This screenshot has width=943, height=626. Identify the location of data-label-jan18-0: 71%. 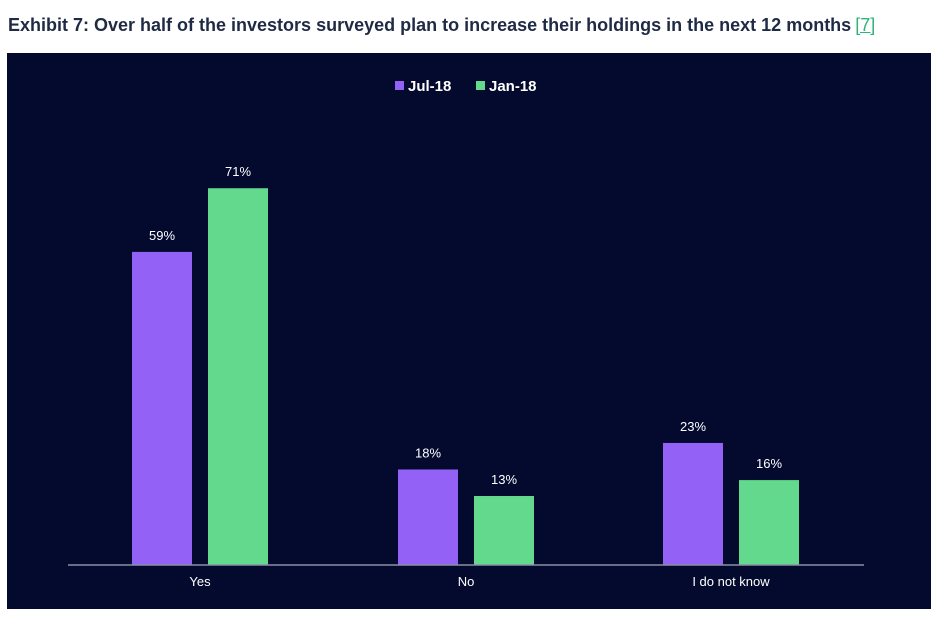
(238, 171).